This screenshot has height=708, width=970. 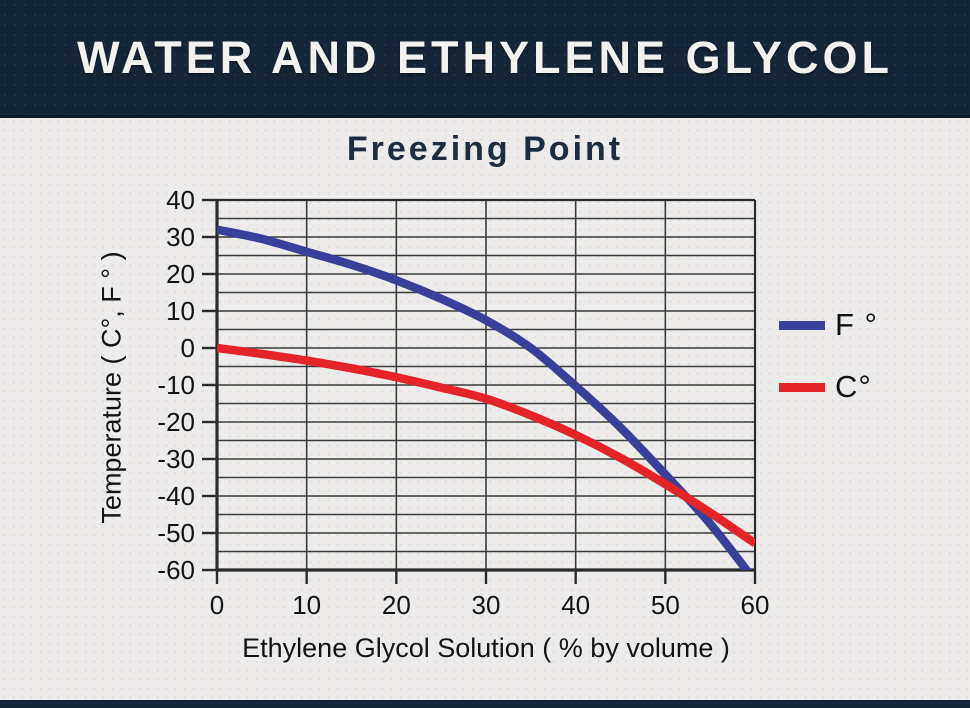 What do you see at coordinates (176, 533) in the screenshot?
I see `y-tick-label: -50` at bounding box center [176, 533].